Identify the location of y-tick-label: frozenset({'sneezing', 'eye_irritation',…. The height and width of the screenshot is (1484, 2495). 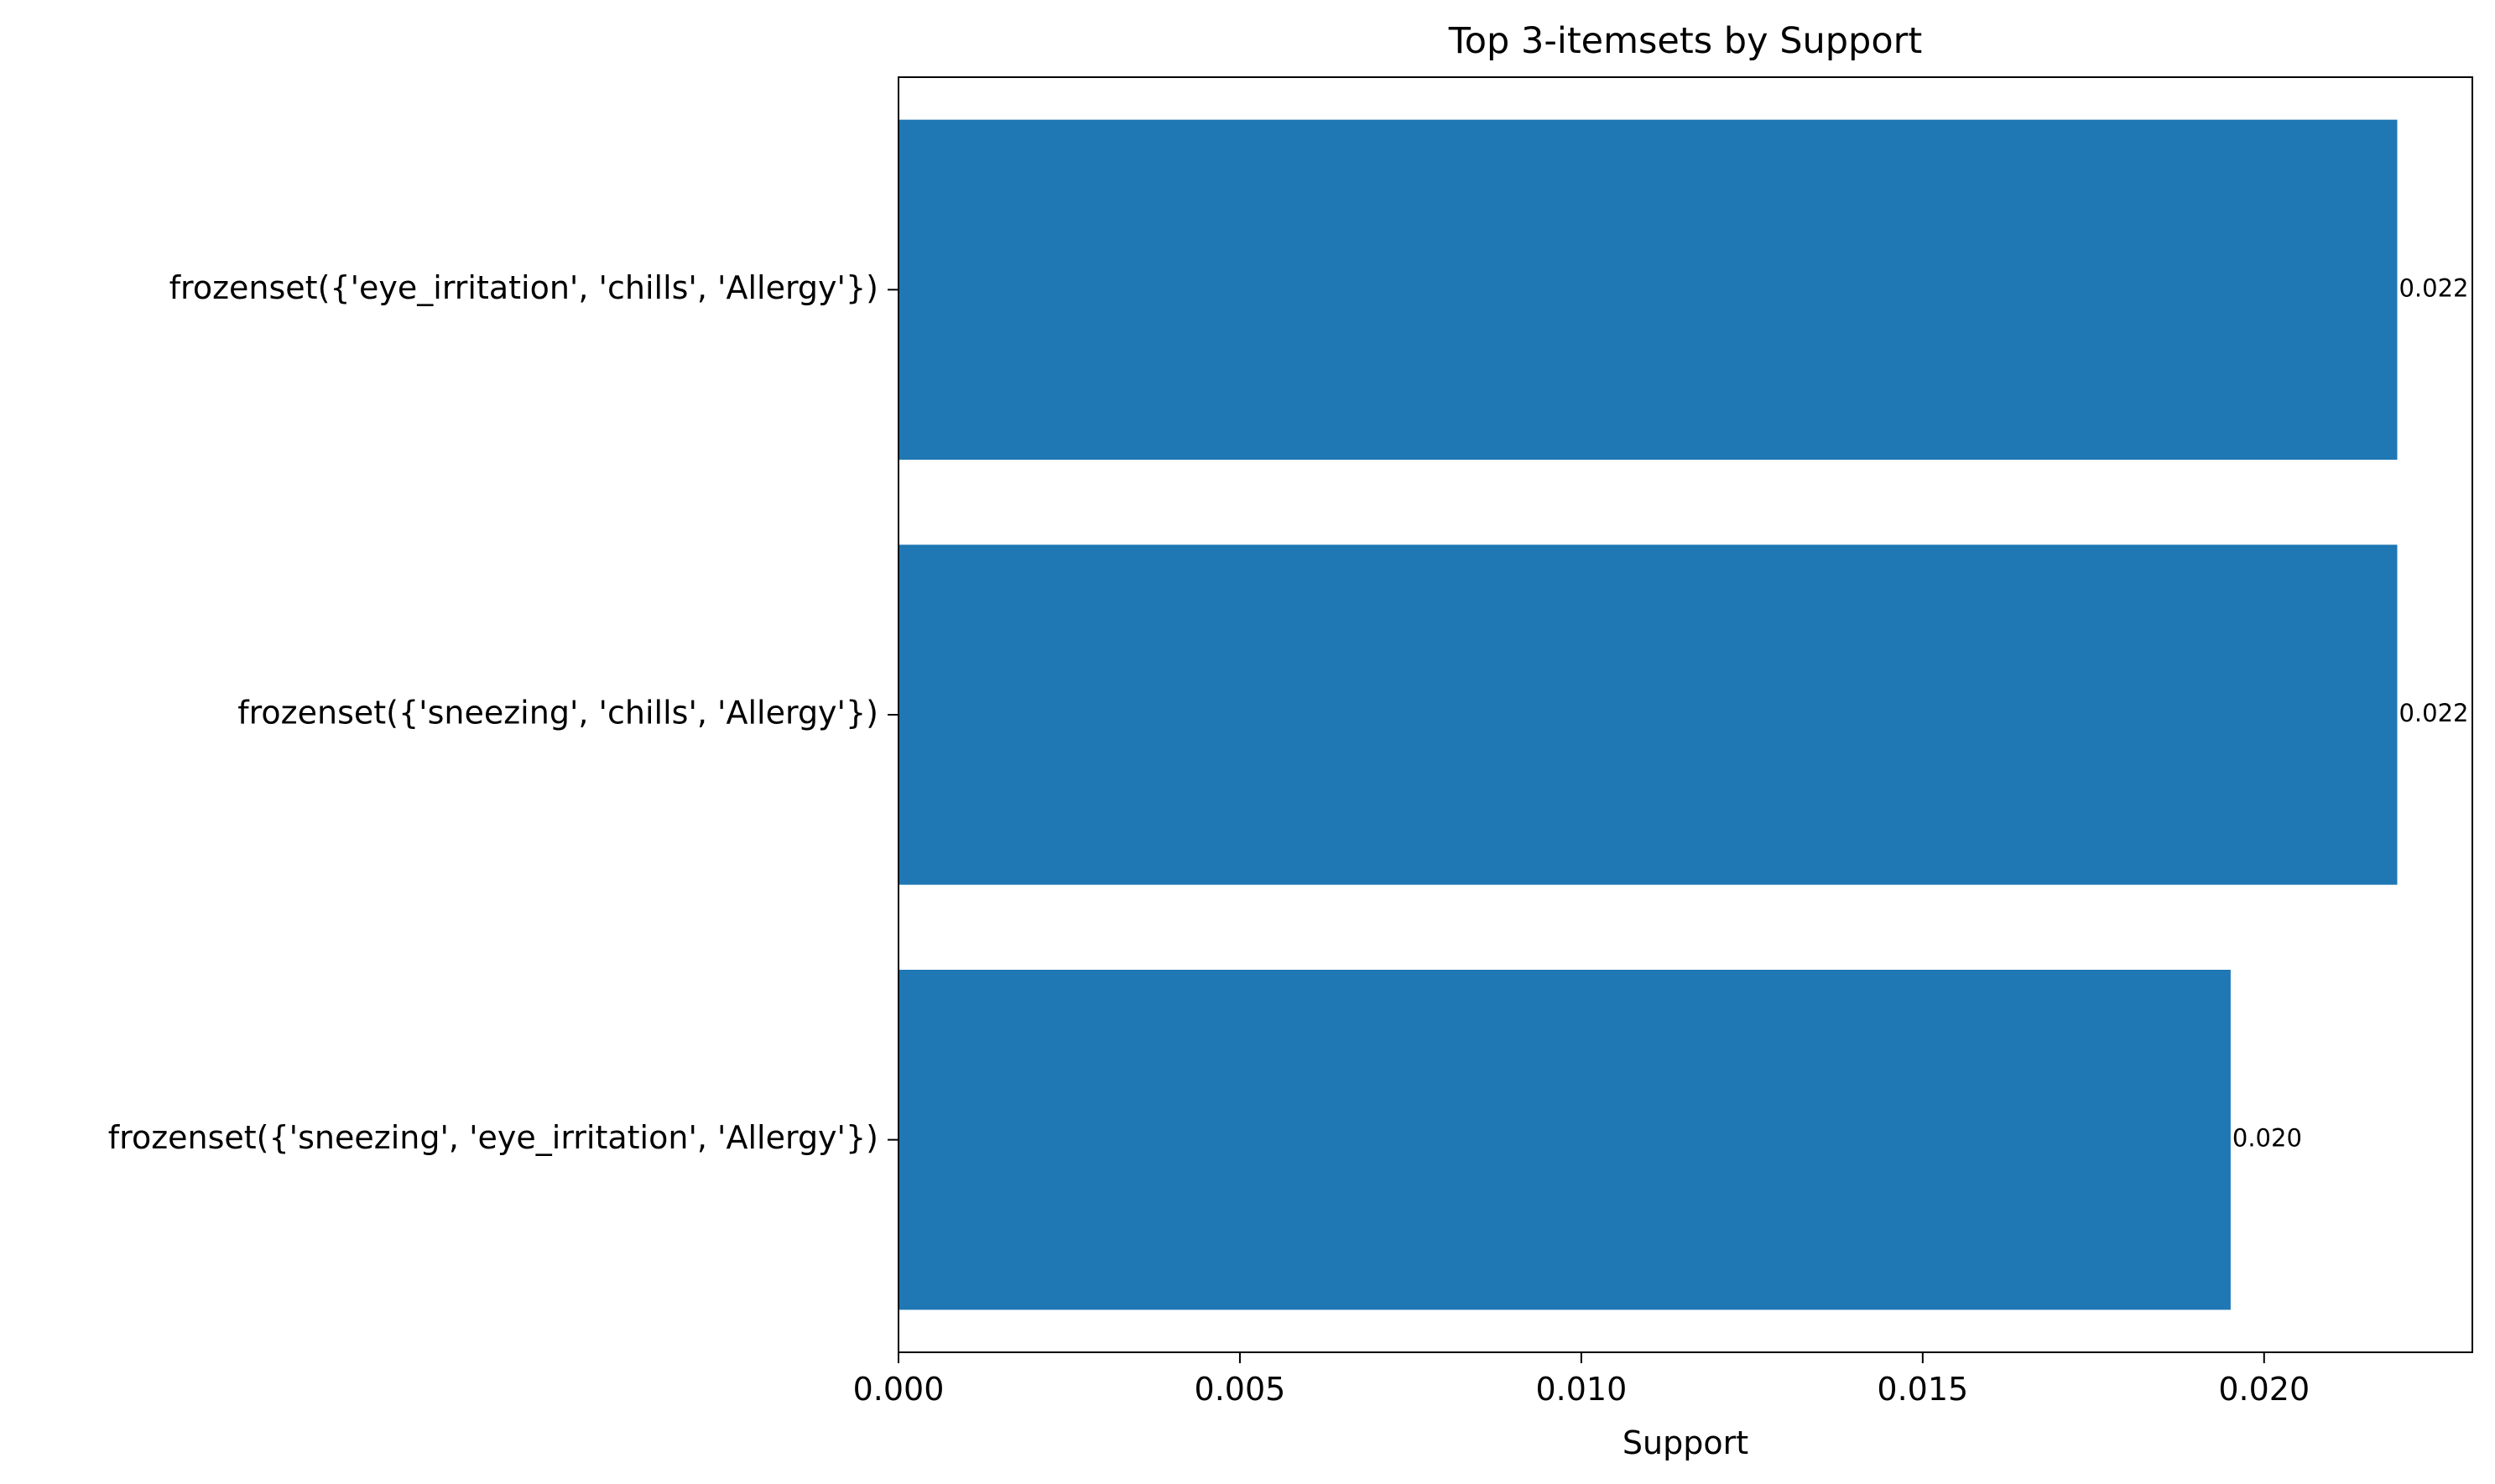
(493, 1137).